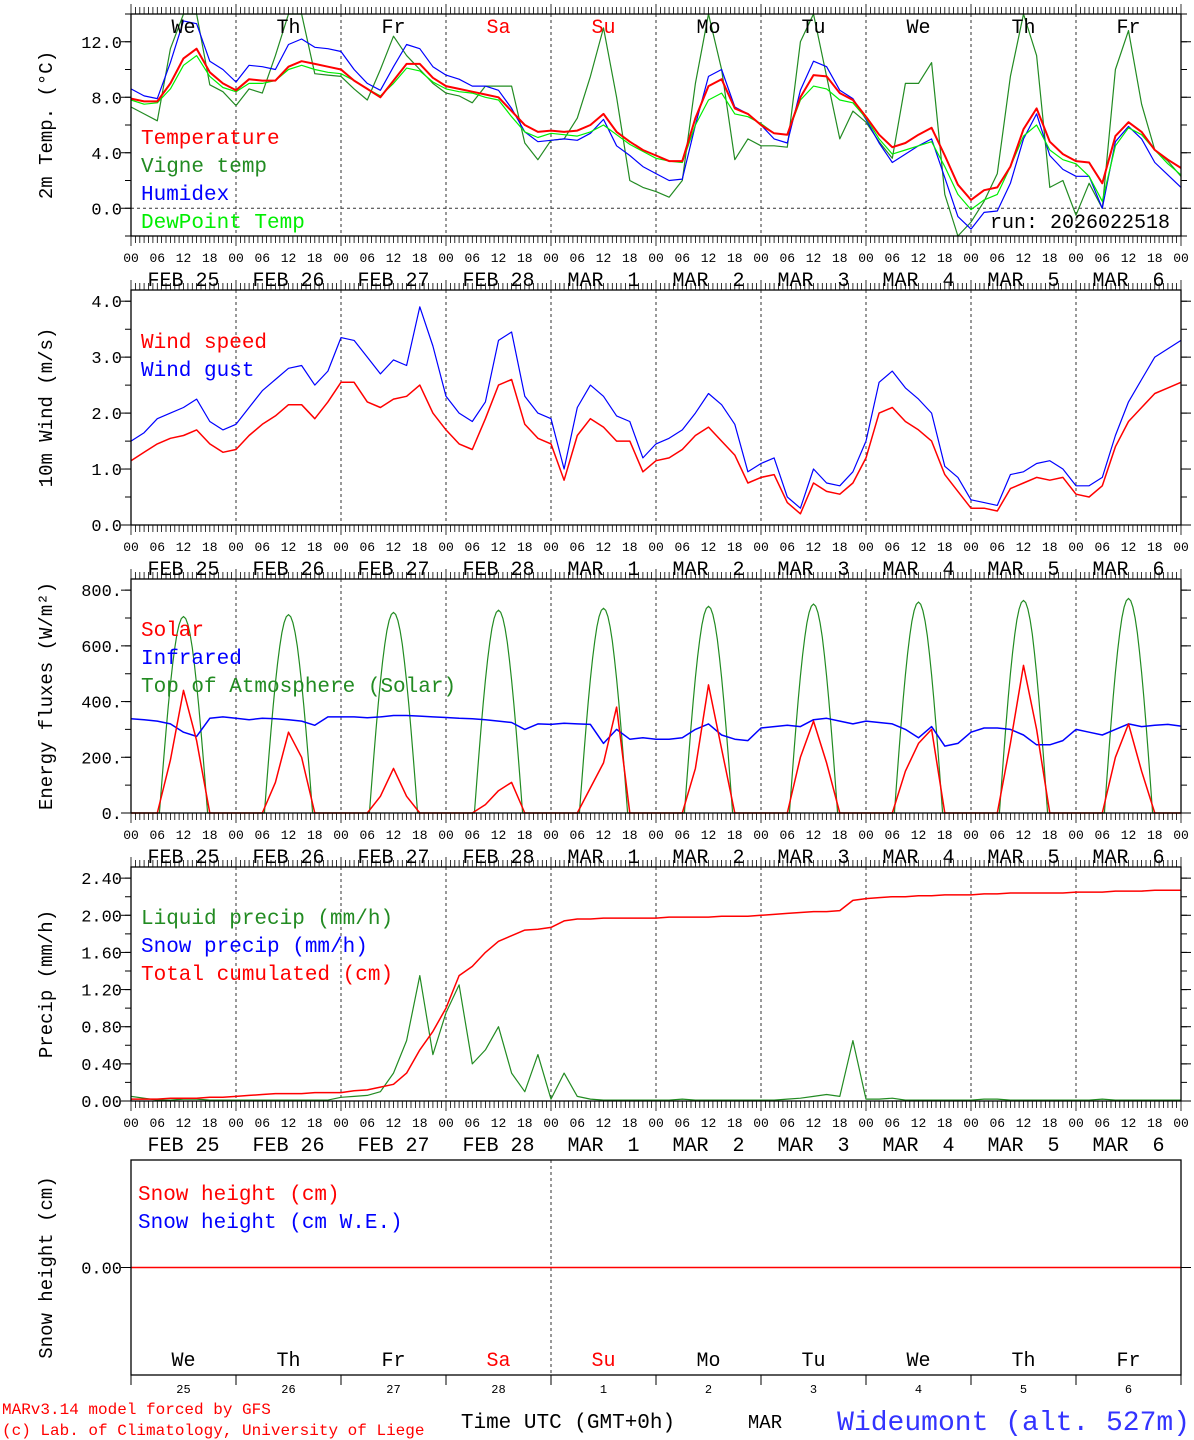  I want to click on x-axis-title: Time UTC (GMT+0h), so click(568, 1423).